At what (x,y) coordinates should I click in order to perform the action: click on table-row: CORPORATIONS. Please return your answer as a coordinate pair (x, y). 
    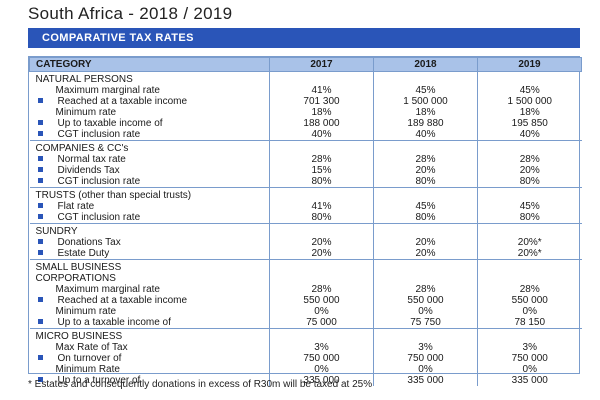
    Looking at the image, I should click on (306, 278).